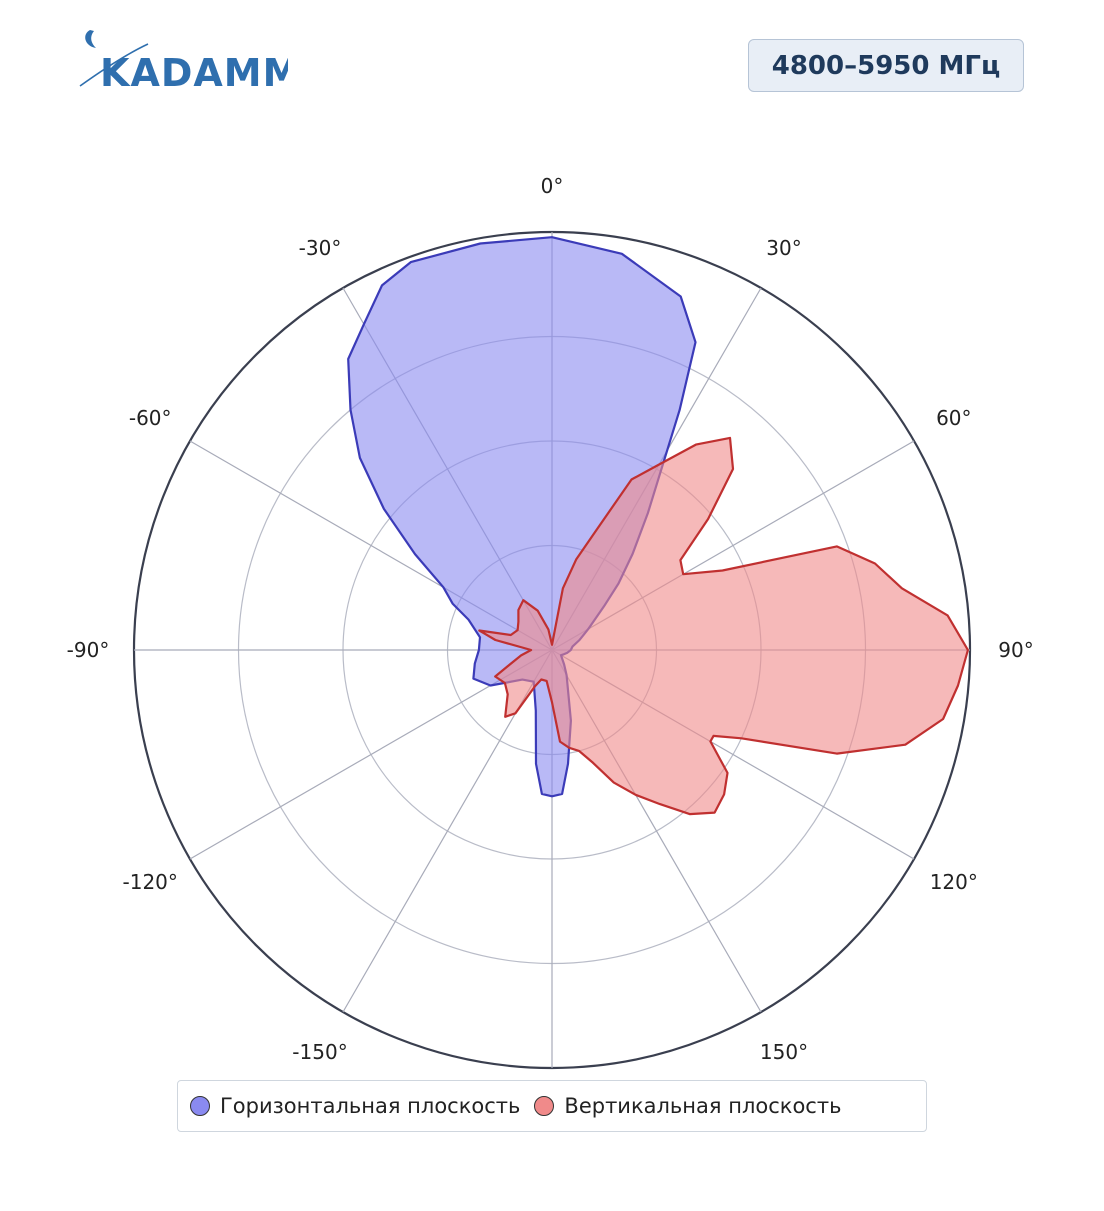 The width and height of the screenshot is (1104, 1211). I want to click on angle-tick-label-10: -60°, so click(150, 418).